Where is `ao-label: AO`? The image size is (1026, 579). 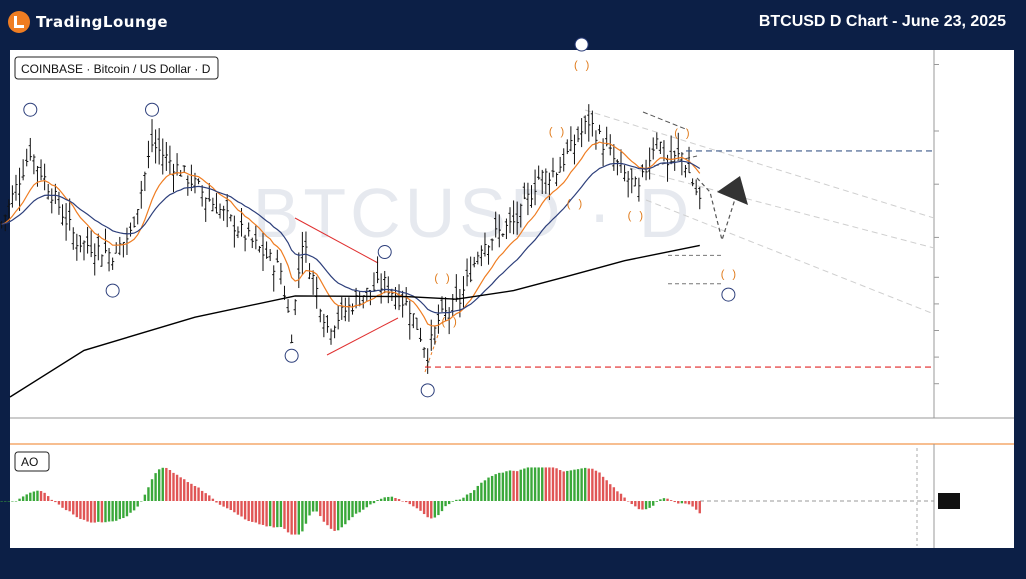 ao-label: AO is located at coordinates (29, 462).